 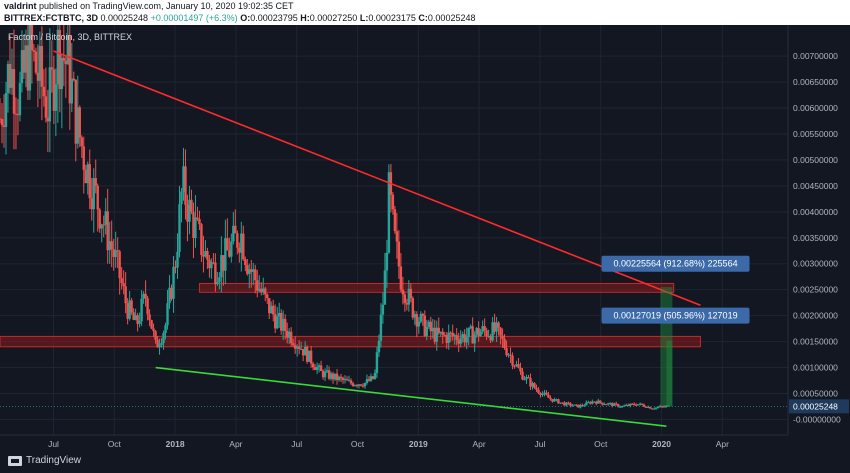 I want to click on measure-label-text: 0.00127019 (505.96%) 127019, so click(x=675, y=316).